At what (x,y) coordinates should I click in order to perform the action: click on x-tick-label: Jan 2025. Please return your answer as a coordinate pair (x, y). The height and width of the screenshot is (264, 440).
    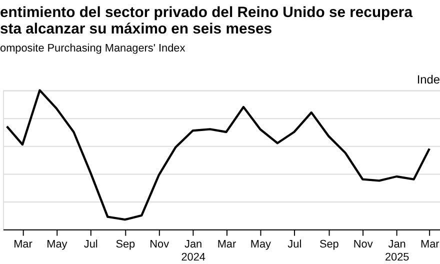
    Looking at the image, I should click on (397, 251).